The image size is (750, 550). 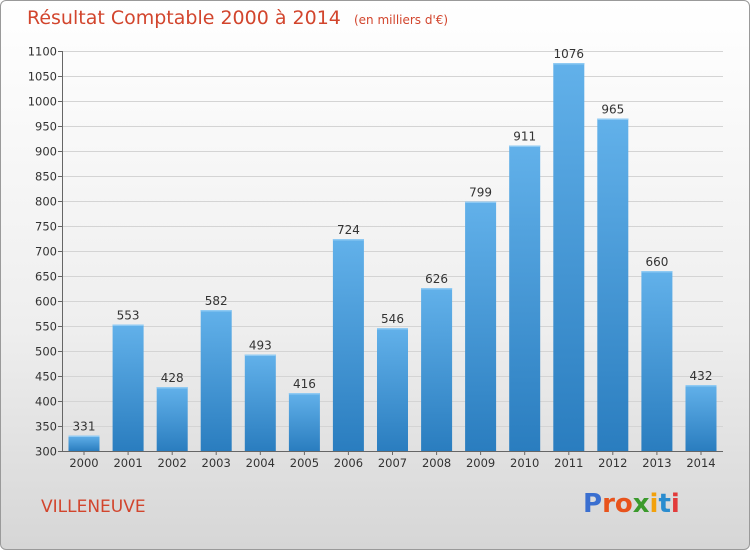 I want to click on y-tick-label: 750, so click(x=46, y=227).